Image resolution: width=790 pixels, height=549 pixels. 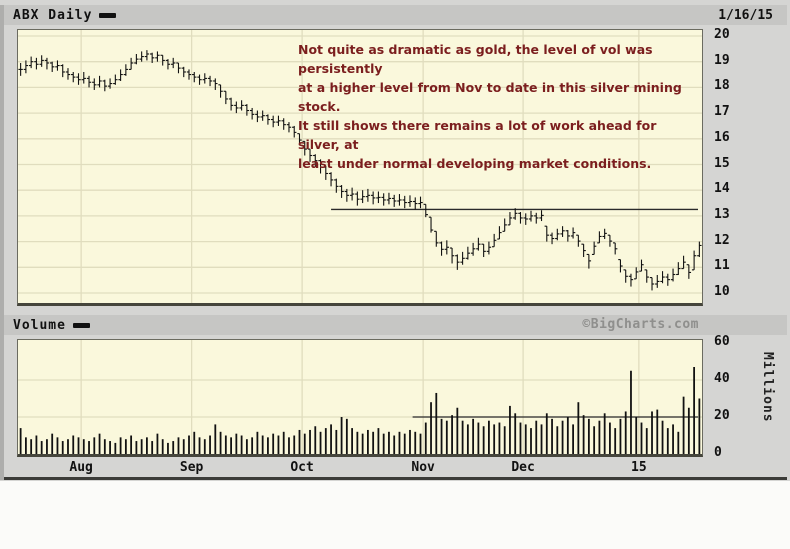 I want to click on volume-tick-label: 0, so click(x=718, y=452).